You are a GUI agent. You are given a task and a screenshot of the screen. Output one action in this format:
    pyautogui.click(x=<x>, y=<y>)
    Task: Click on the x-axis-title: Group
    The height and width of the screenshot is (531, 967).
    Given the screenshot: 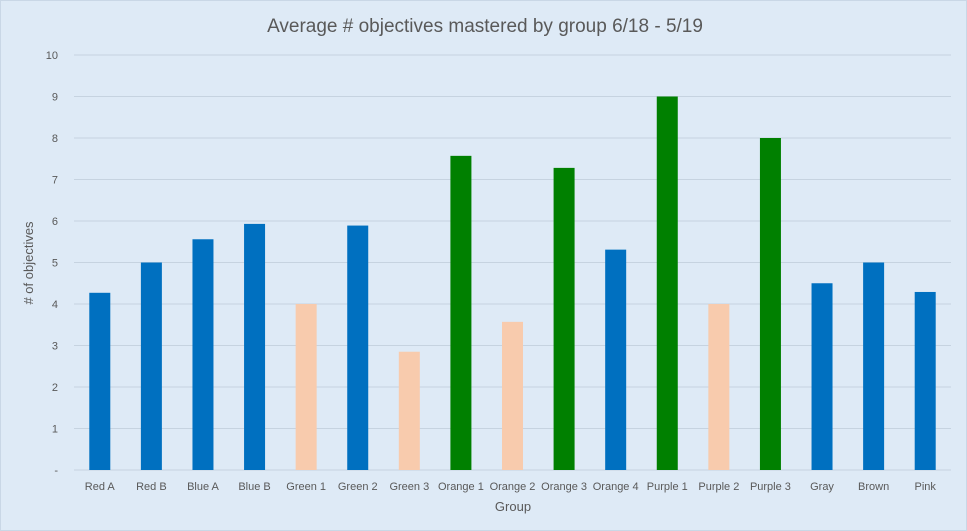 What is the action you would take?
    pyautogui.click(x=513, y=506)
    